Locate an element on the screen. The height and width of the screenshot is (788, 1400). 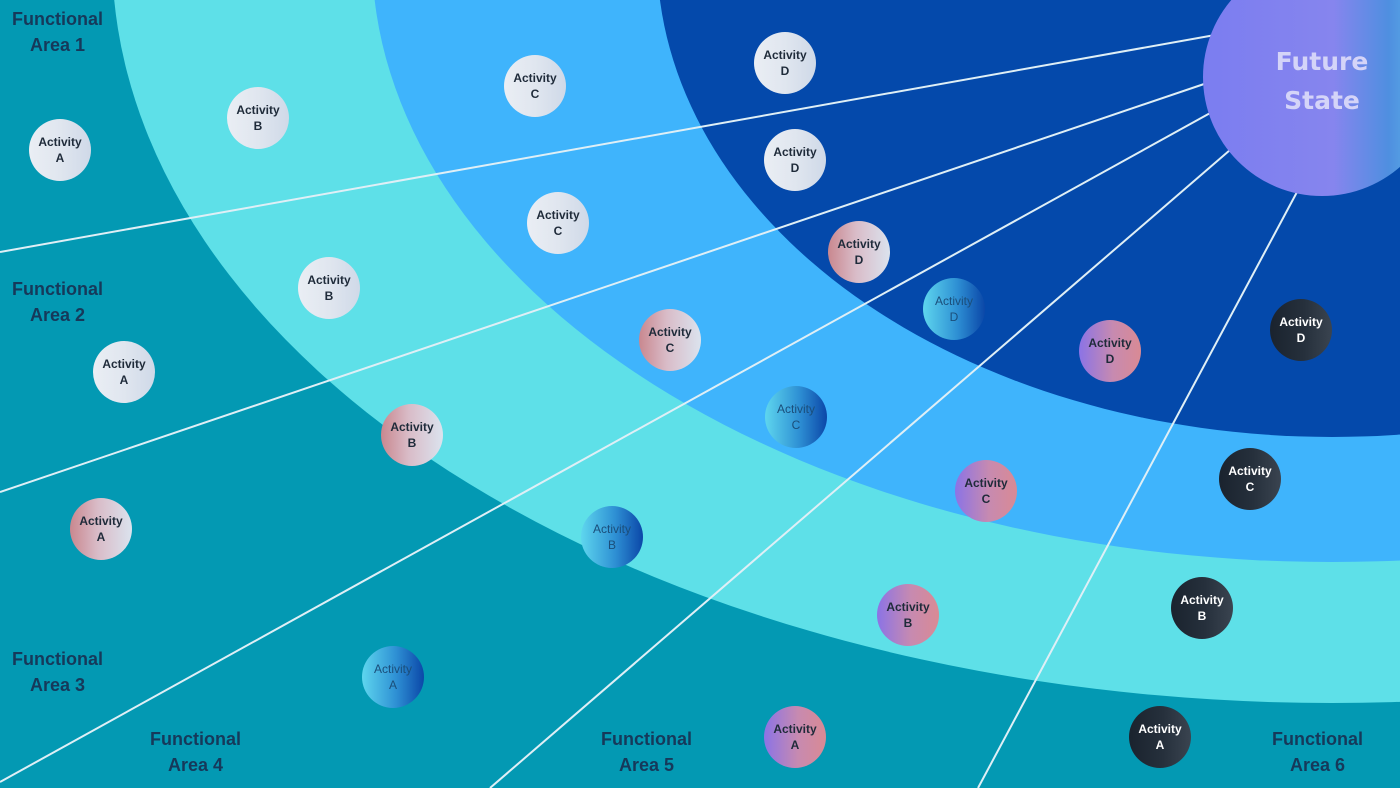
activity-d-area-1-node: Activity D is located at coordinates (785, 63).